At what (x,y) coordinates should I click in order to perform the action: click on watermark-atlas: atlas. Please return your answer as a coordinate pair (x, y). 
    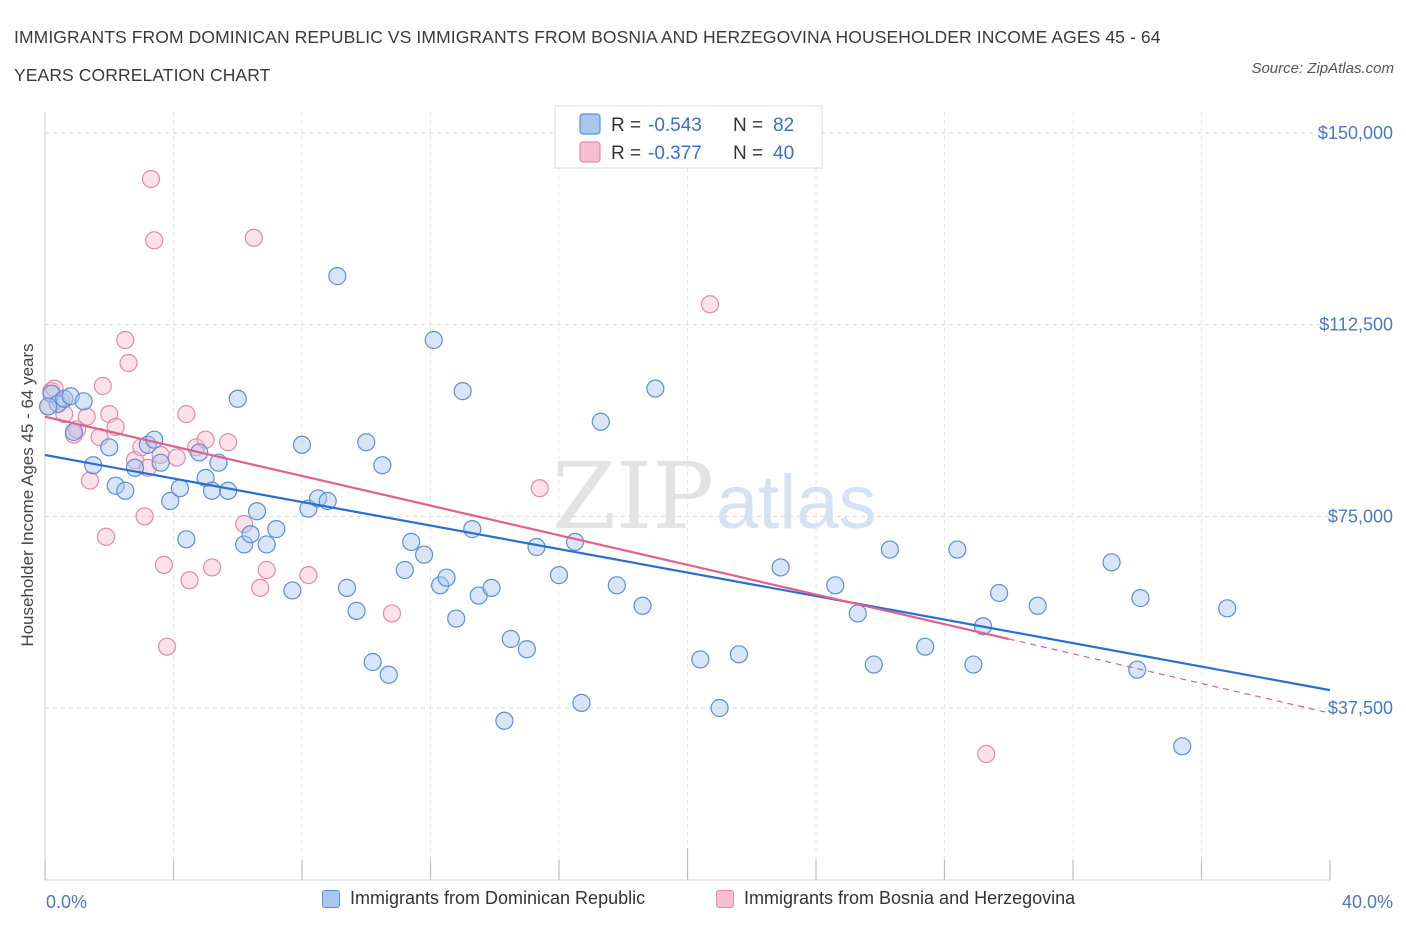
    Looking at the image, I should click on (796, 502).